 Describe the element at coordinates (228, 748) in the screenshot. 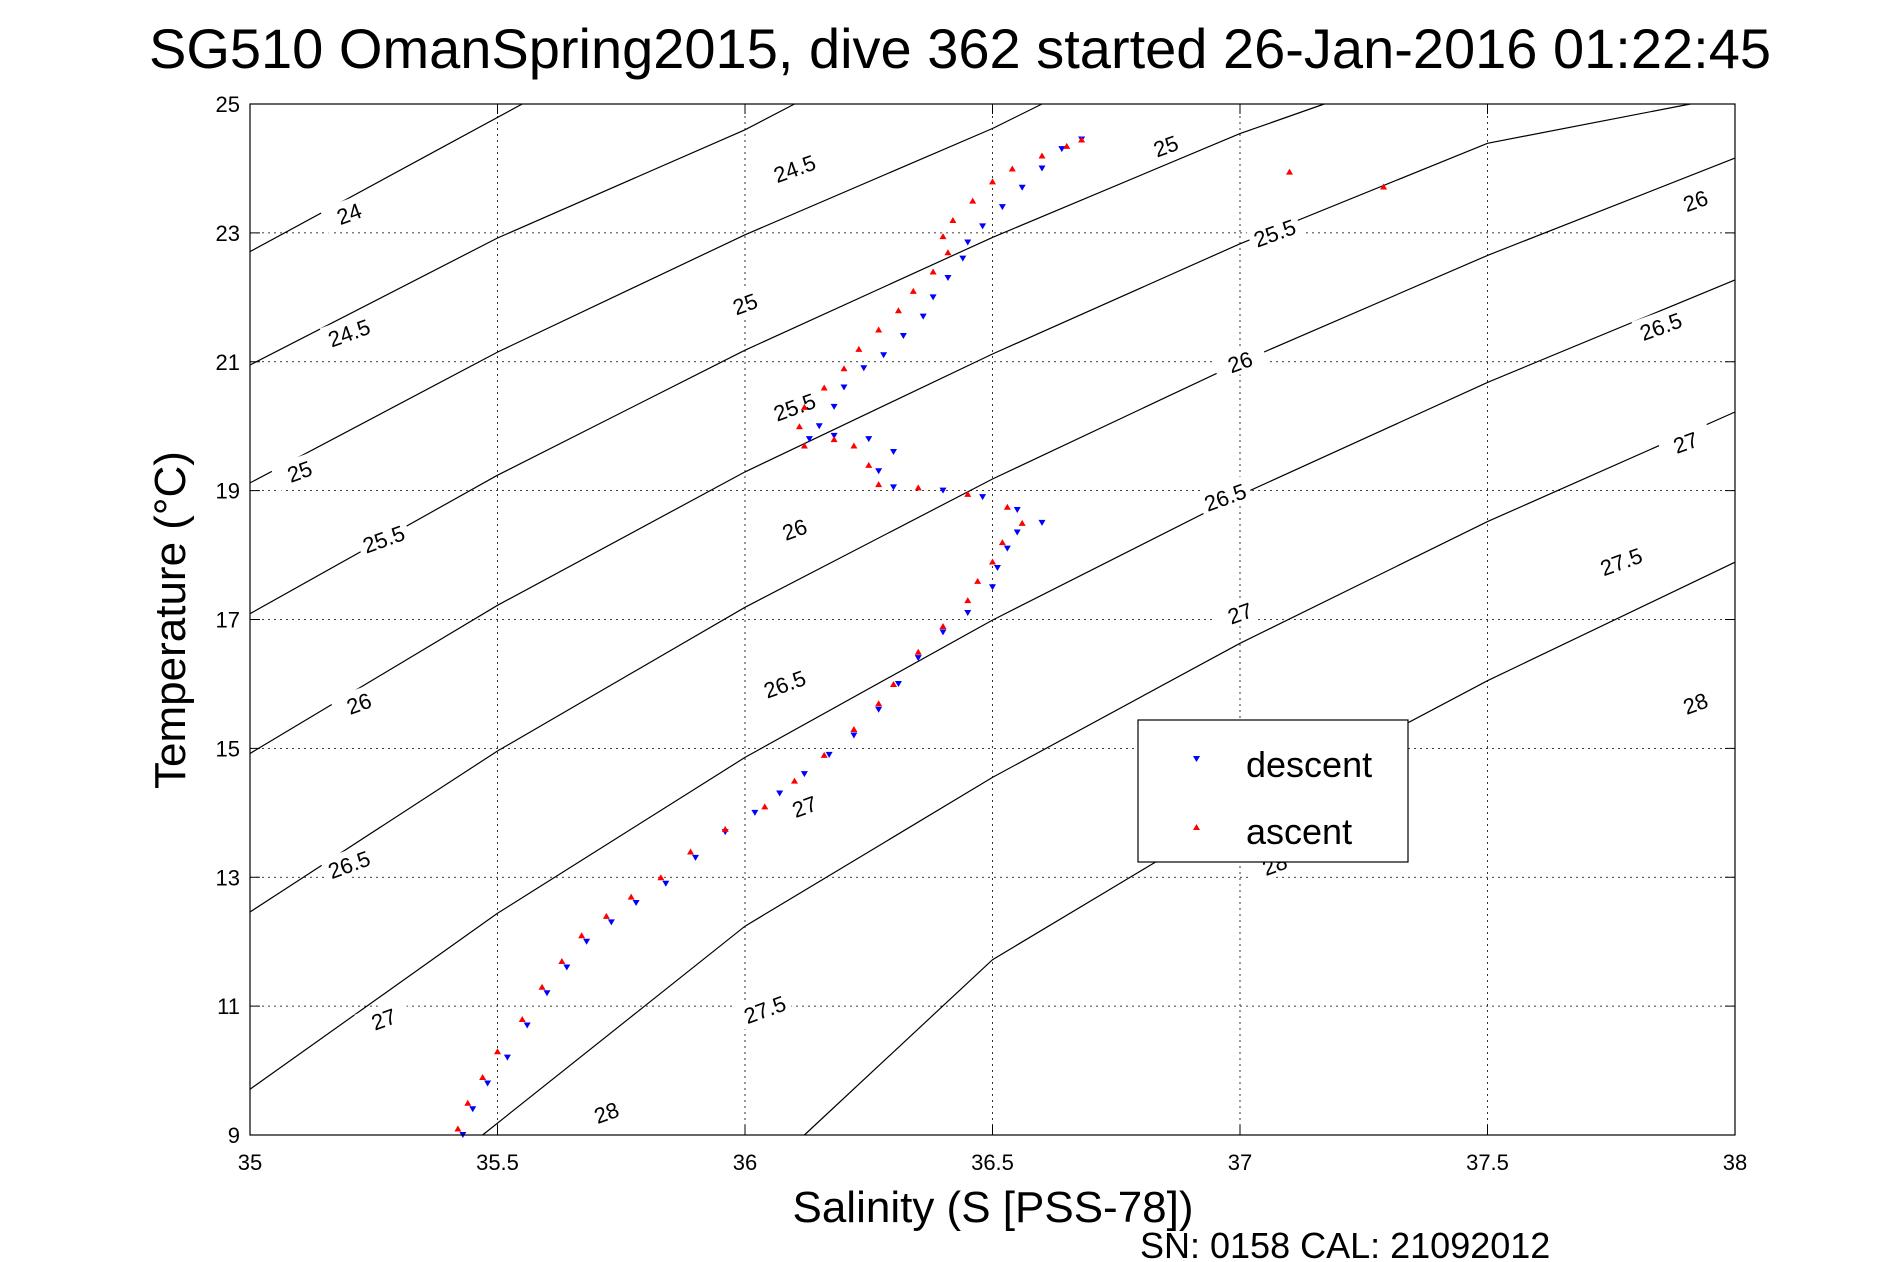

I see `y-tick-label: 15` at that location.